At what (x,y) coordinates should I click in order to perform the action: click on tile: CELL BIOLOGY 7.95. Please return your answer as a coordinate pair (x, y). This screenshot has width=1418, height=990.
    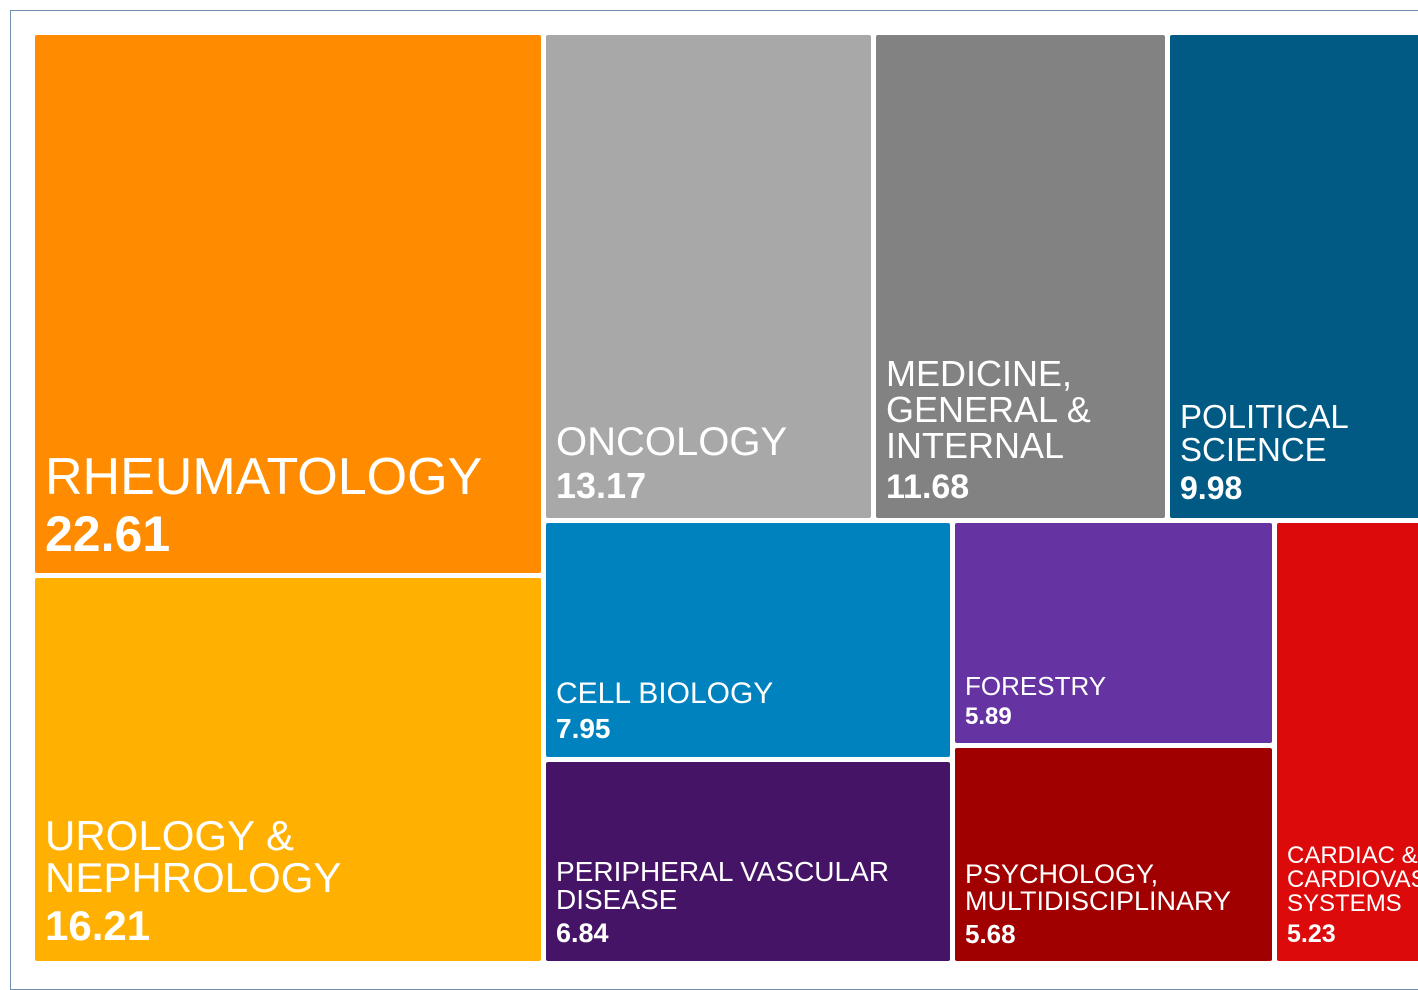
    Looking at the image, I should click on (748, 640).